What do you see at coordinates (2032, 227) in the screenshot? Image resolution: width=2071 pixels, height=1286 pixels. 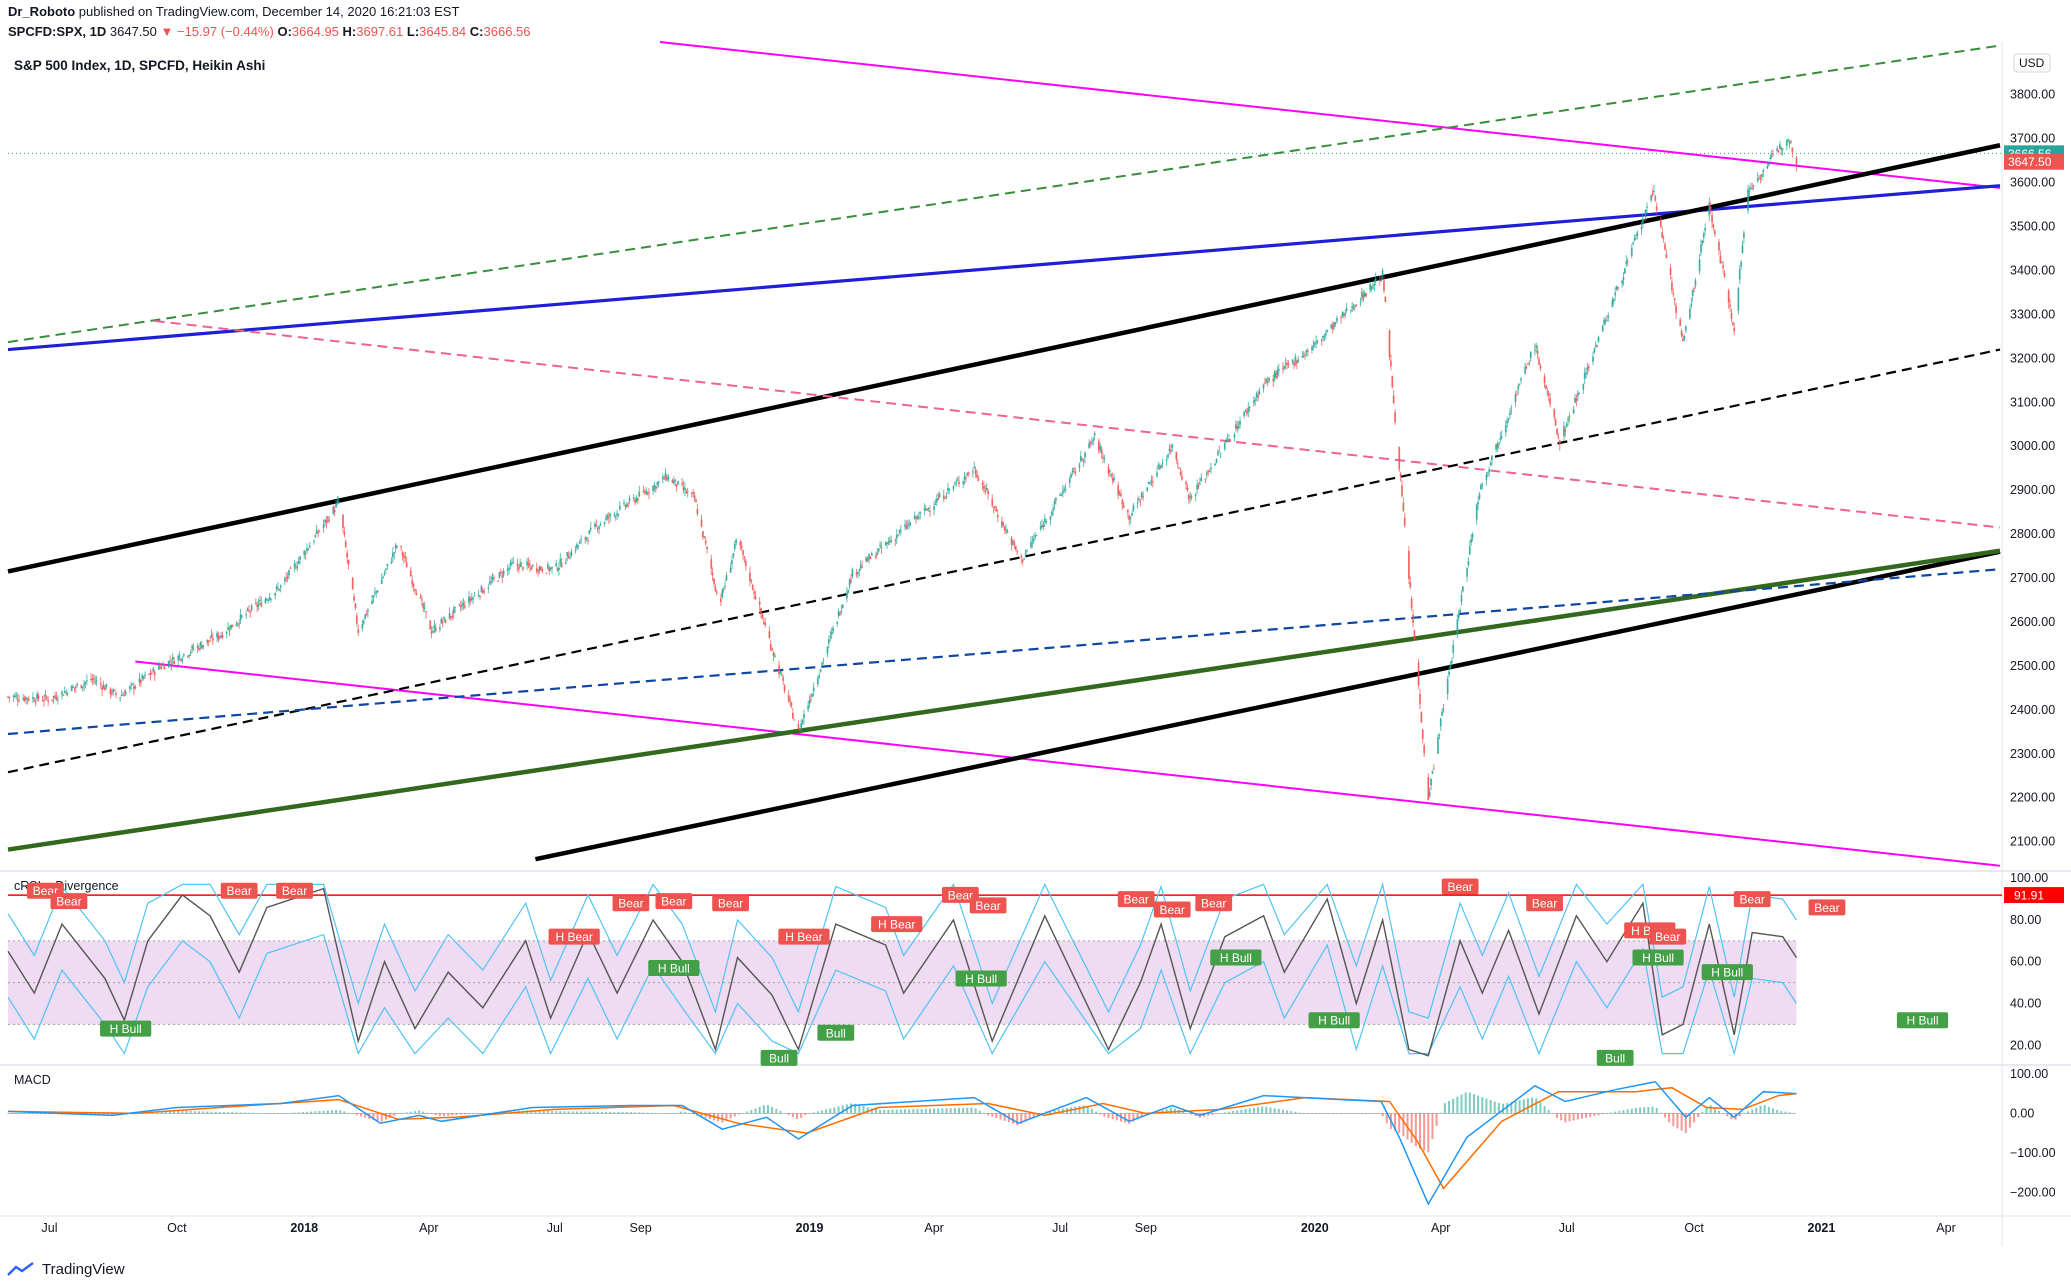 I see `price-tick-label: 3500.00` at bounding box center [2032, 227].